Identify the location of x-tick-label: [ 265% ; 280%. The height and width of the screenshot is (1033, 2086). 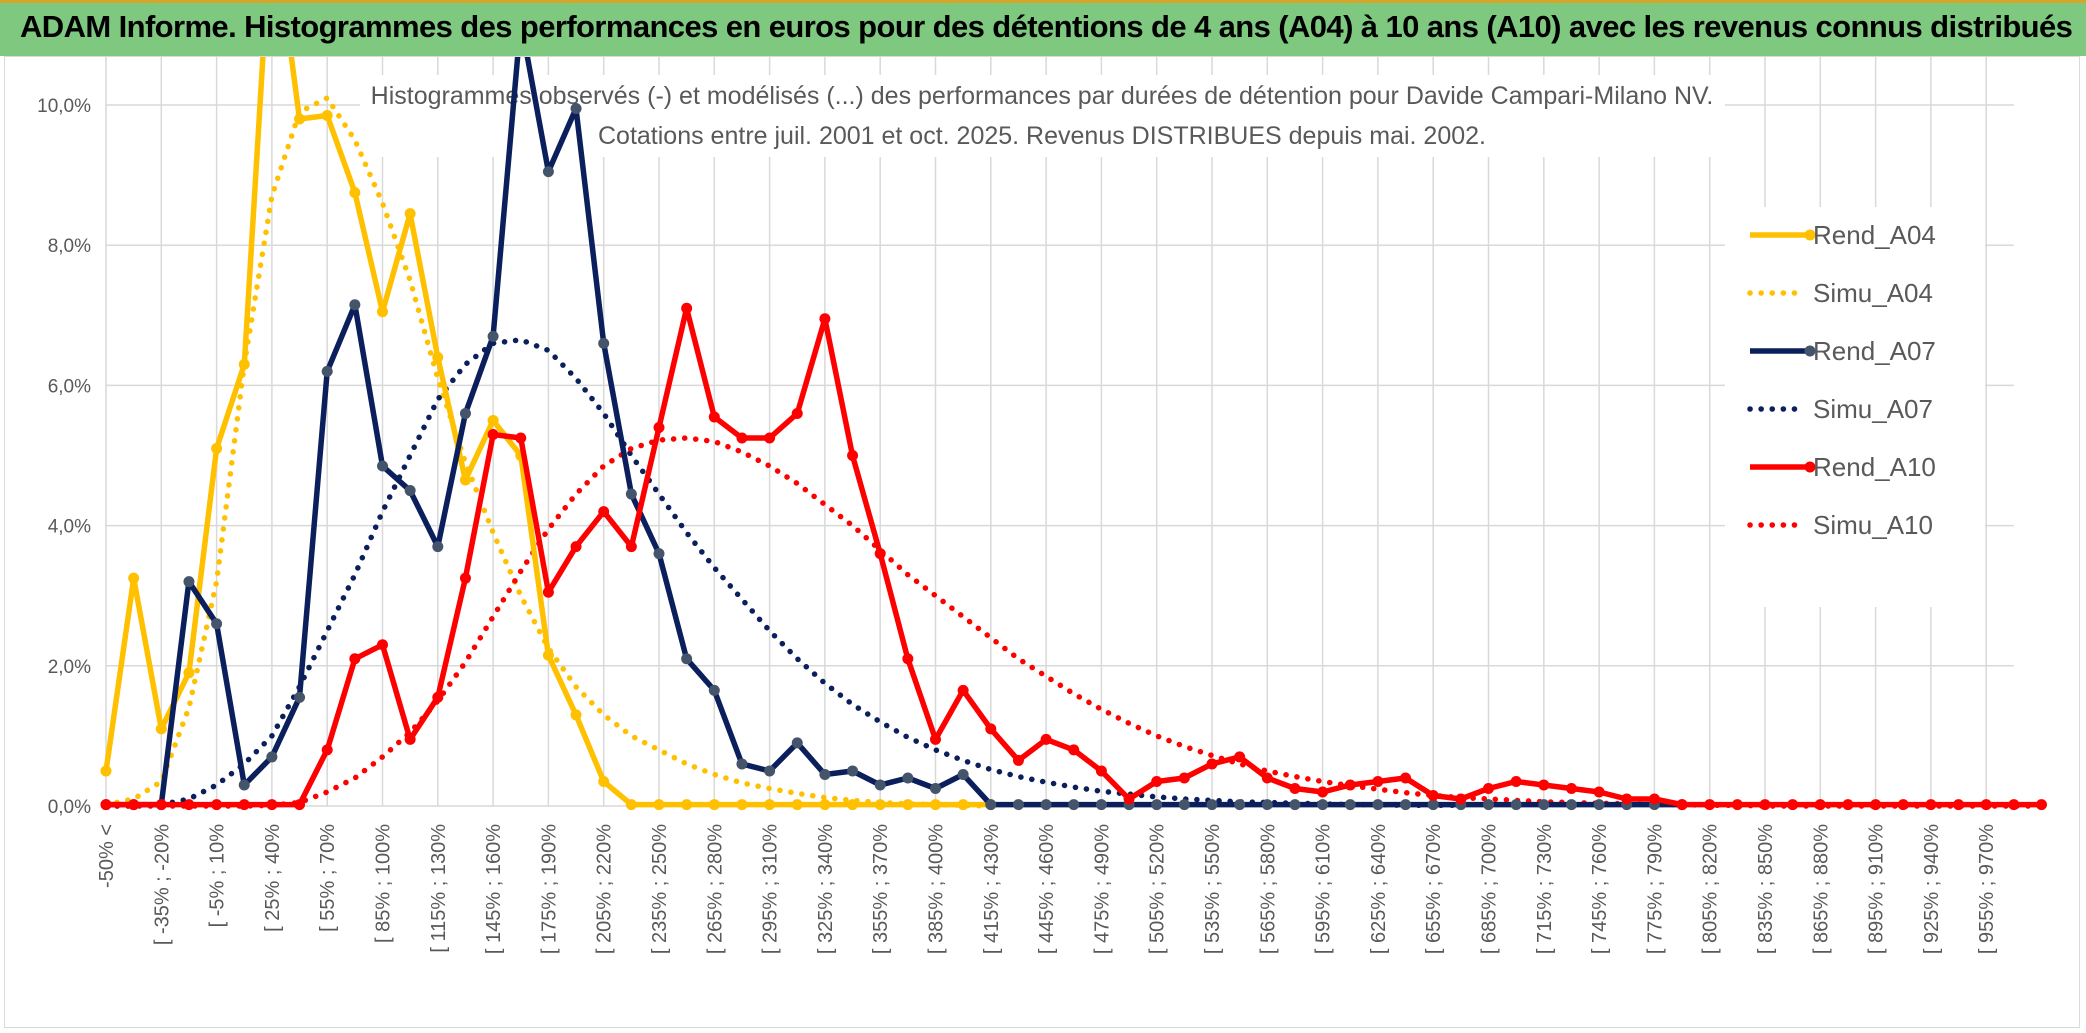
(715, 889).